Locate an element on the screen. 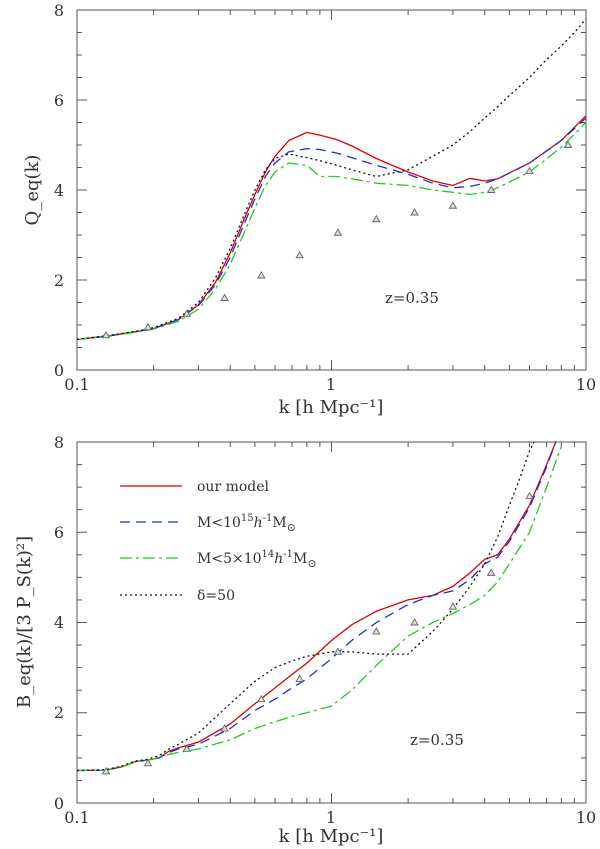 The width and height of the screenshot is (600, 849). legend-label-part: M<10 is located at coordinates (219, 523).